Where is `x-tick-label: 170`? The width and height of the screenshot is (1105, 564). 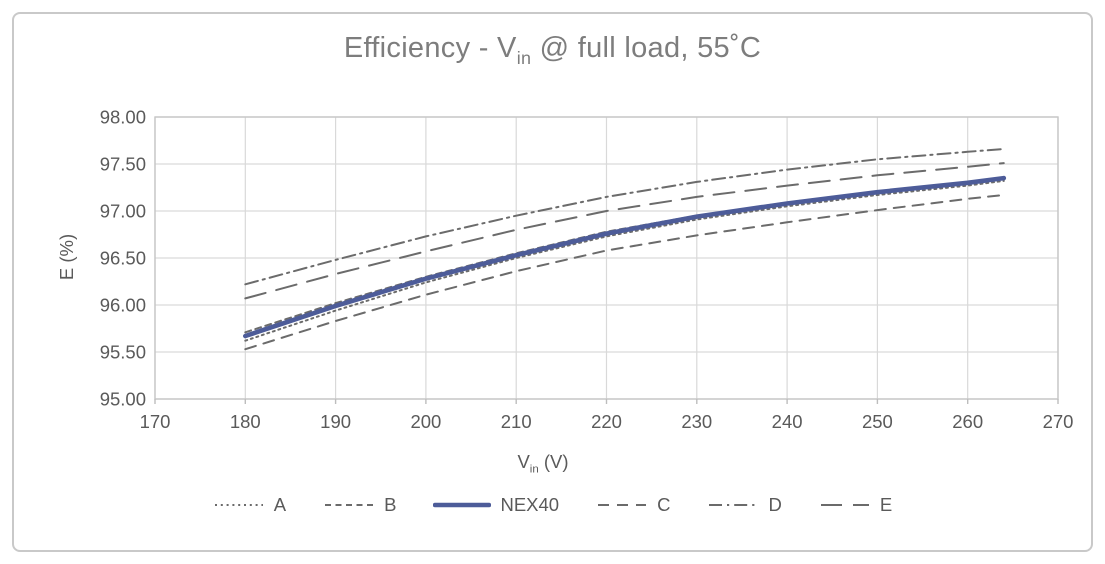 x-tick-label: 170 is located at coordinates (155, 421).